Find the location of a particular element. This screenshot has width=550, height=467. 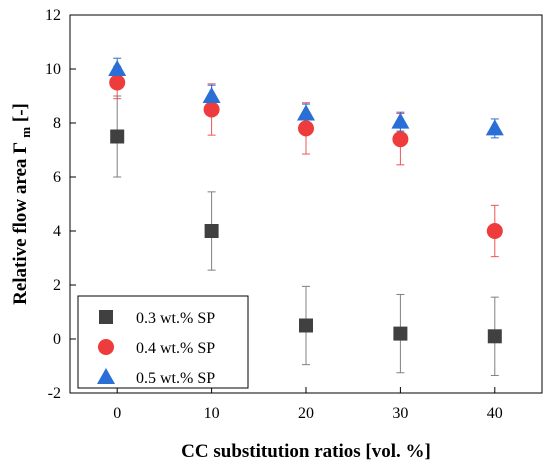

x-tick-label: 10 is located at coordinates (212, 413).